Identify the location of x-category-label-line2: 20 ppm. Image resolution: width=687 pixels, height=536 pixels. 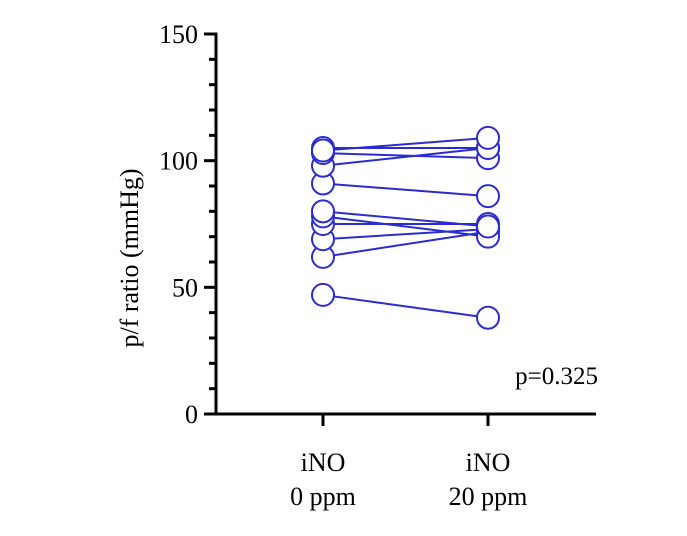
(488, 496).